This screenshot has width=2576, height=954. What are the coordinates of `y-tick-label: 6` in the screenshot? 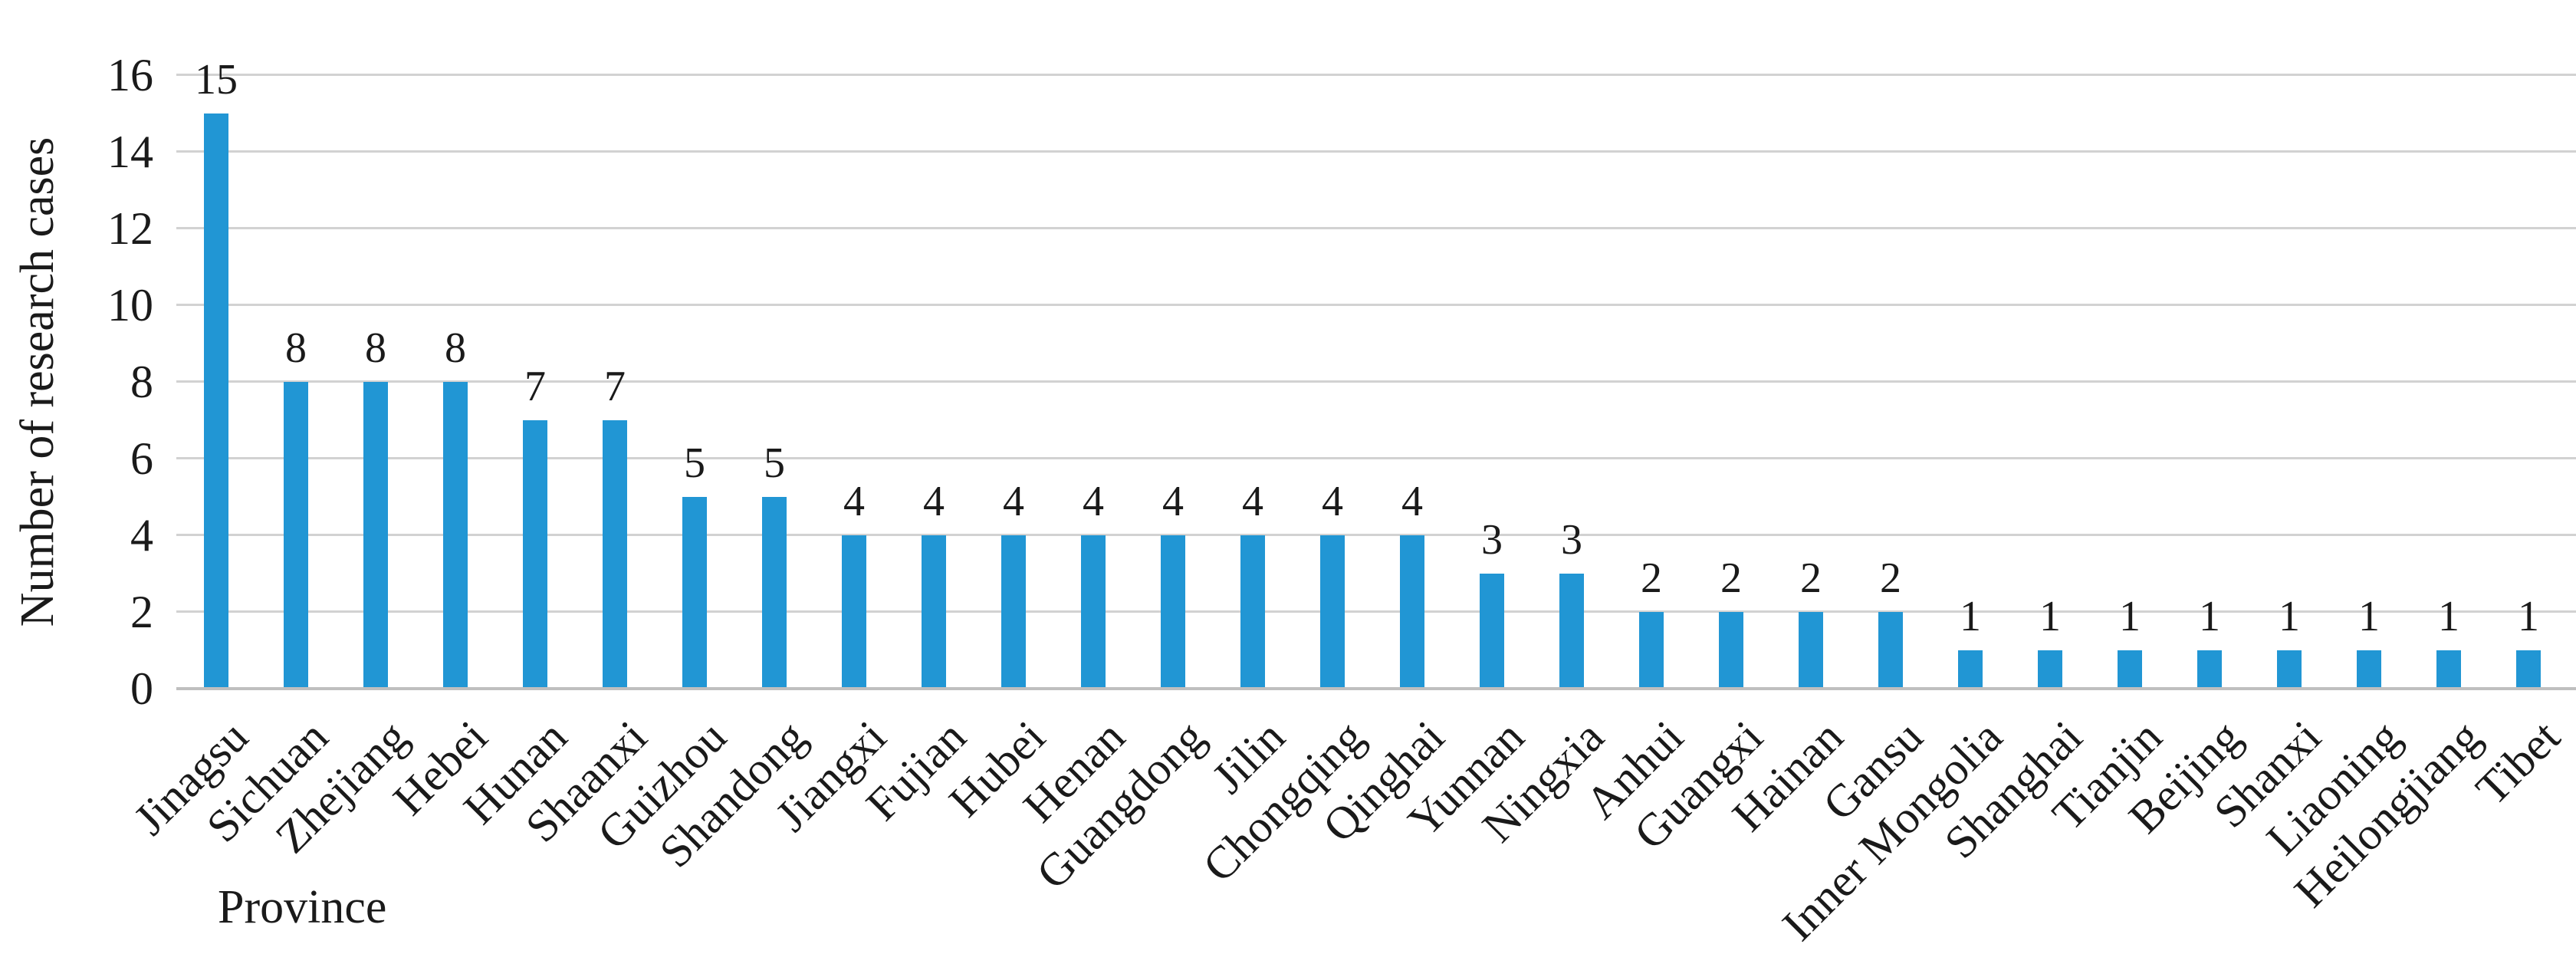 It's located at (141, 458).